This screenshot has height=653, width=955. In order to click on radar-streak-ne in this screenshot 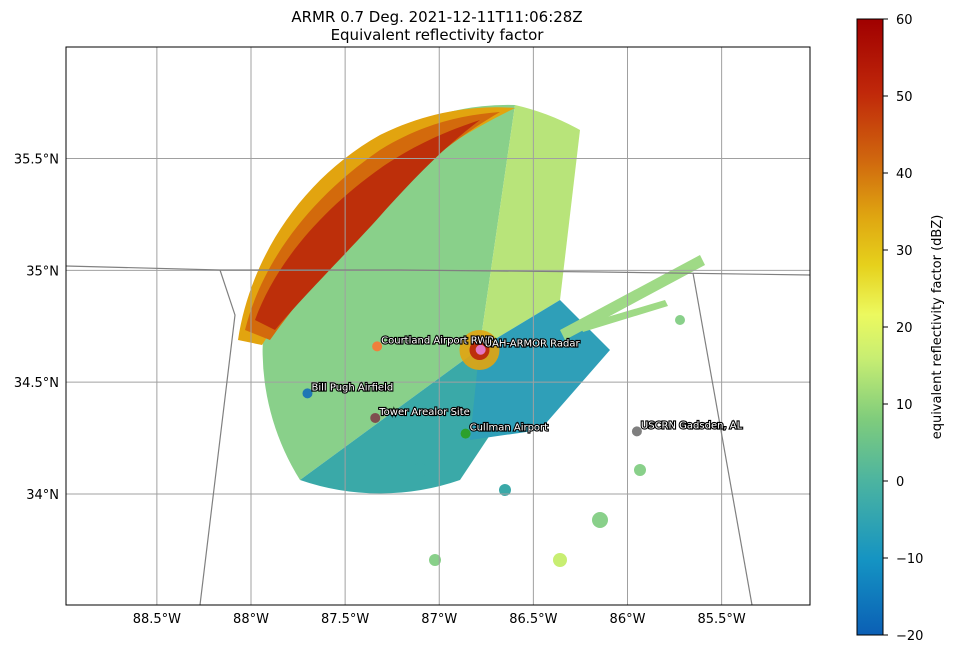, I will do `click(632, 297)`.